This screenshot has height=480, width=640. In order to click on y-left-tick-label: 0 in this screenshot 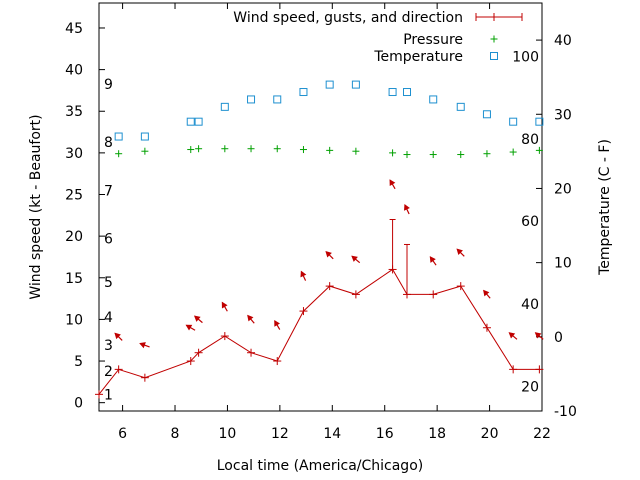, I will do `click(78, 404)`.